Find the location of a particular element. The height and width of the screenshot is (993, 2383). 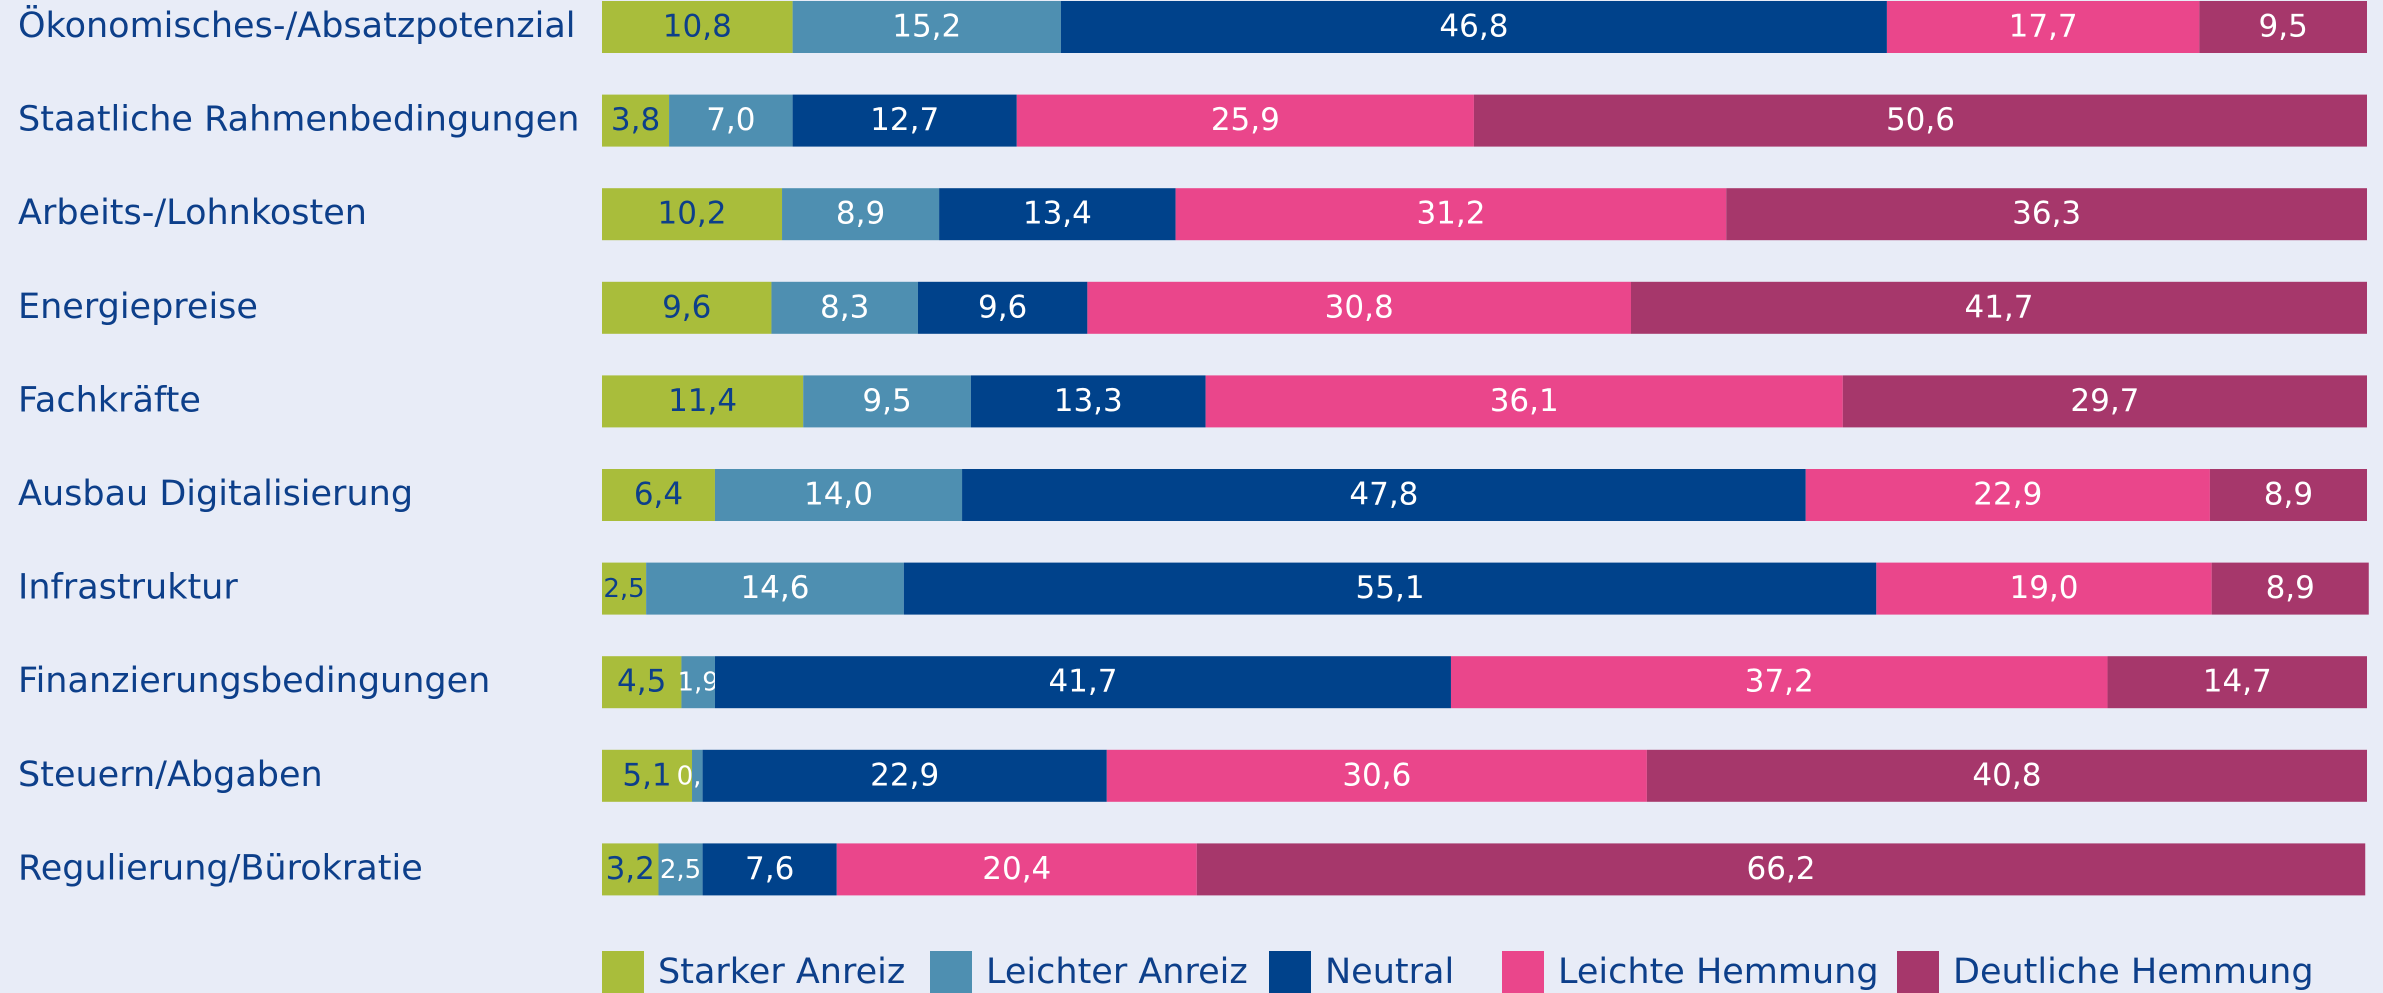

category-label: Staatliche Rahmenbedingungen is located at coordinates (298, 120).